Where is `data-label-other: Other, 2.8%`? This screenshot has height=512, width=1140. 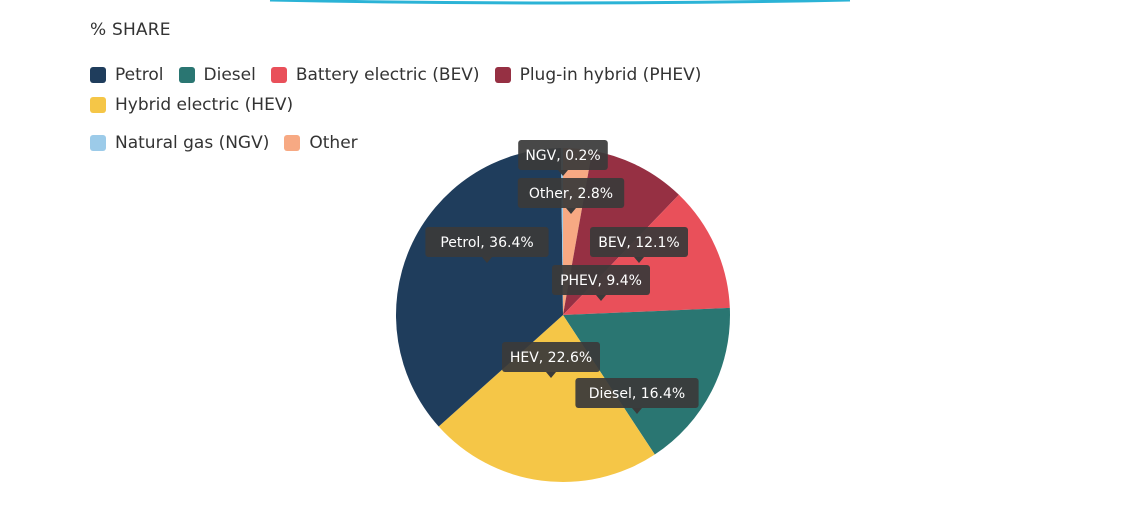
data-label-other: Other, 2.8% is located at coordinates (571, 196).